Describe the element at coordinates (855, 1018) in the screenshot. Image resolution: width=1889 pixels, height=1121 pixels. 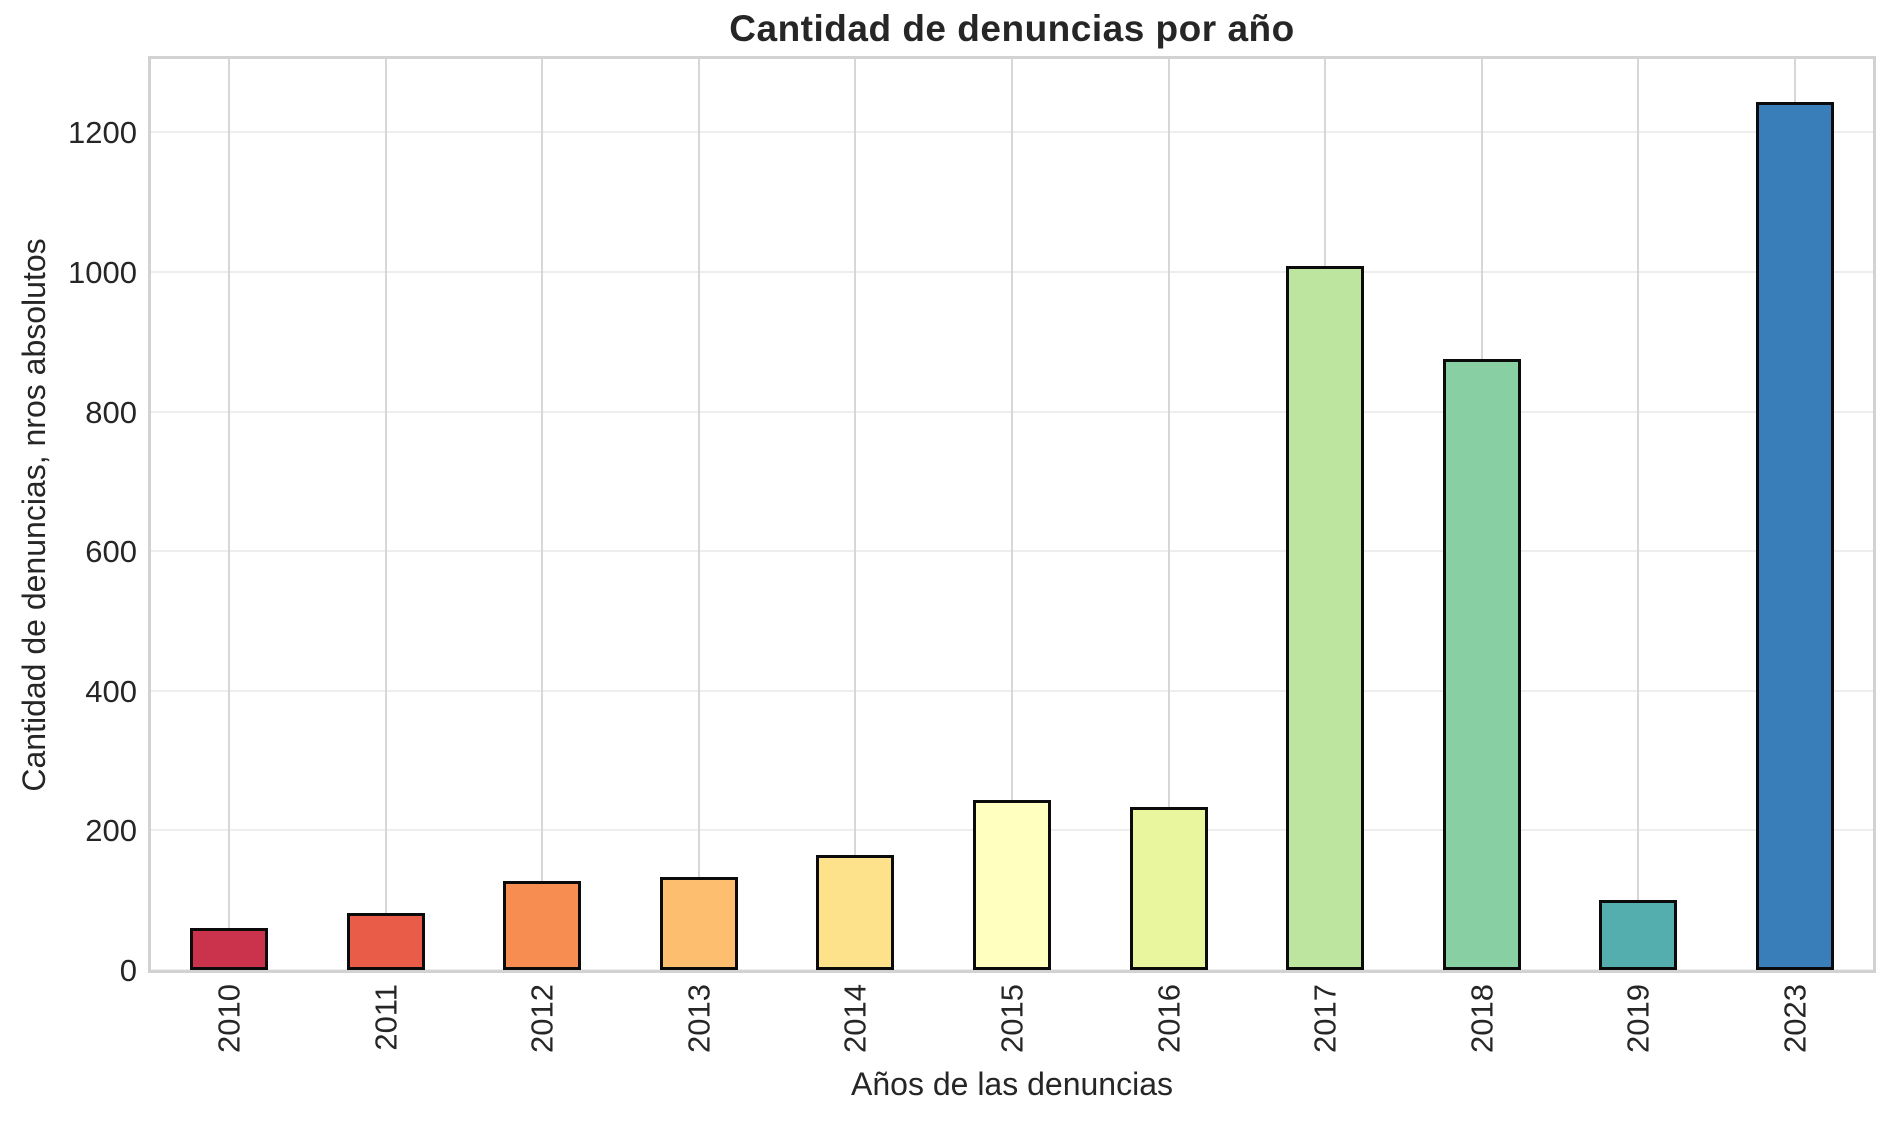
I see `x-tick-label: 2014` at that location.